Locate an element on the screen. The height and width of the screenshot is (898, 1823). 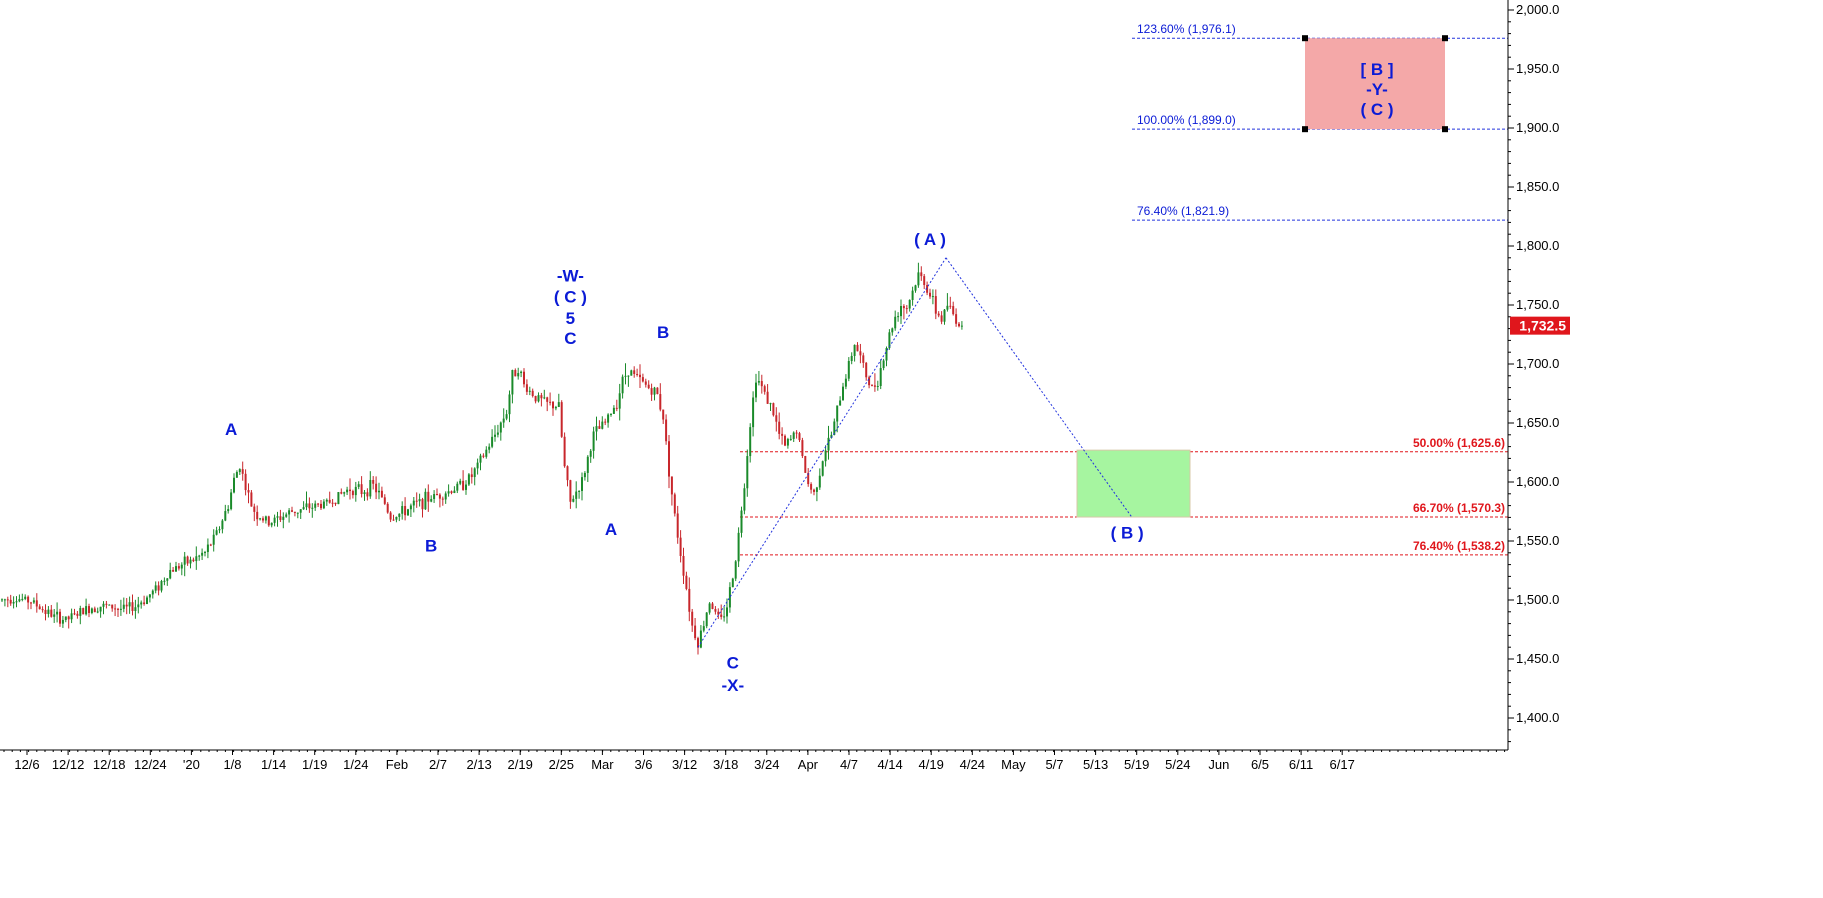
box-corner-handle is located at coordinates (1445, 129).